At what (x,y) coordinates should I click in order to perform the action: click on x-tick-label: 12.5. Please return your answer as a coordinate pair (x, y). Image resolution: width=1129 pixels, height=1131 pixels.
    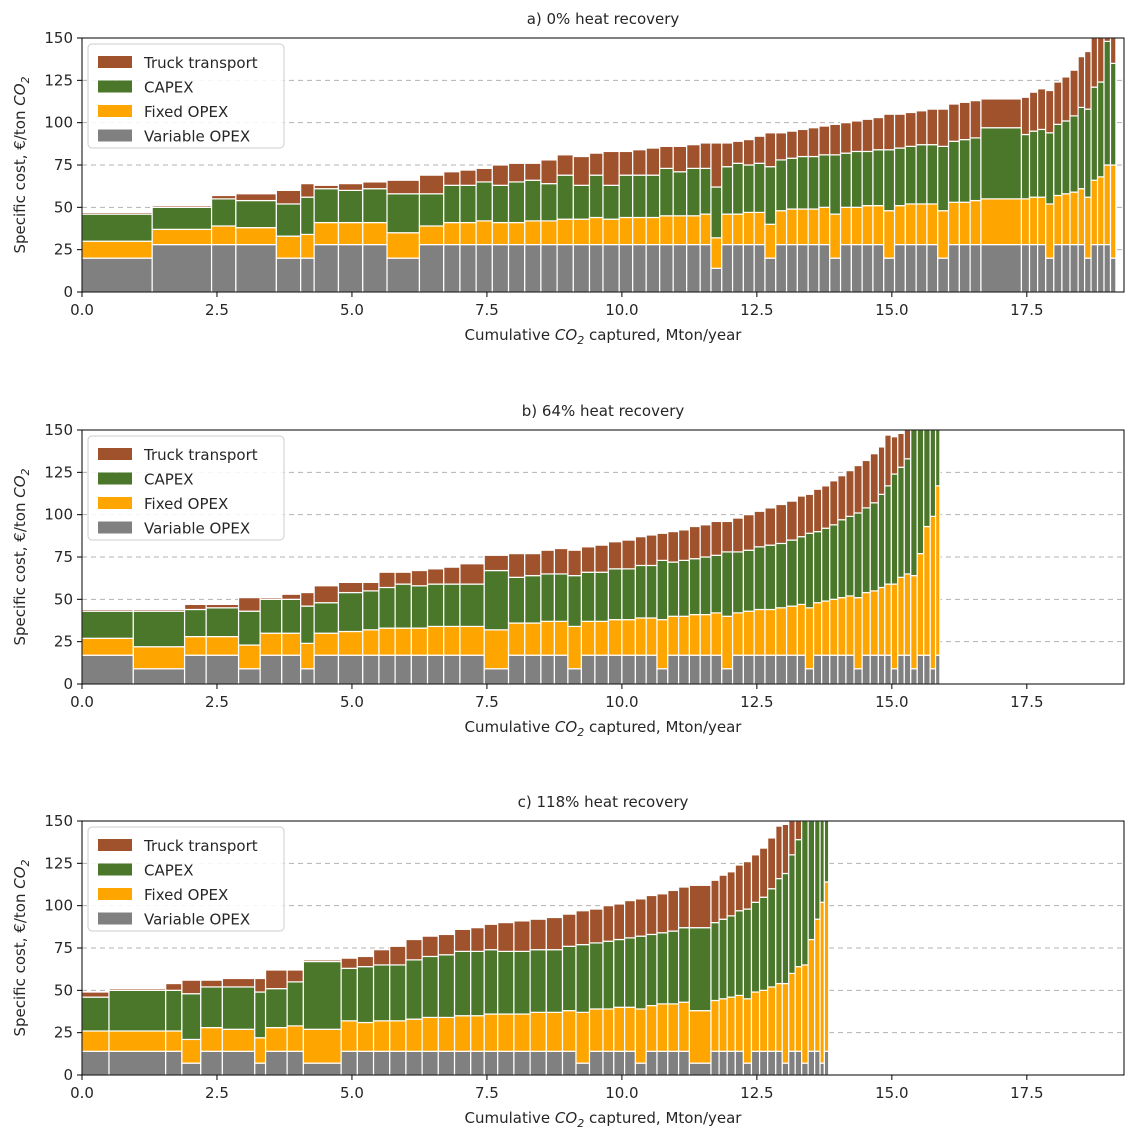
    Looking at the image, I should click on (756, 1093).